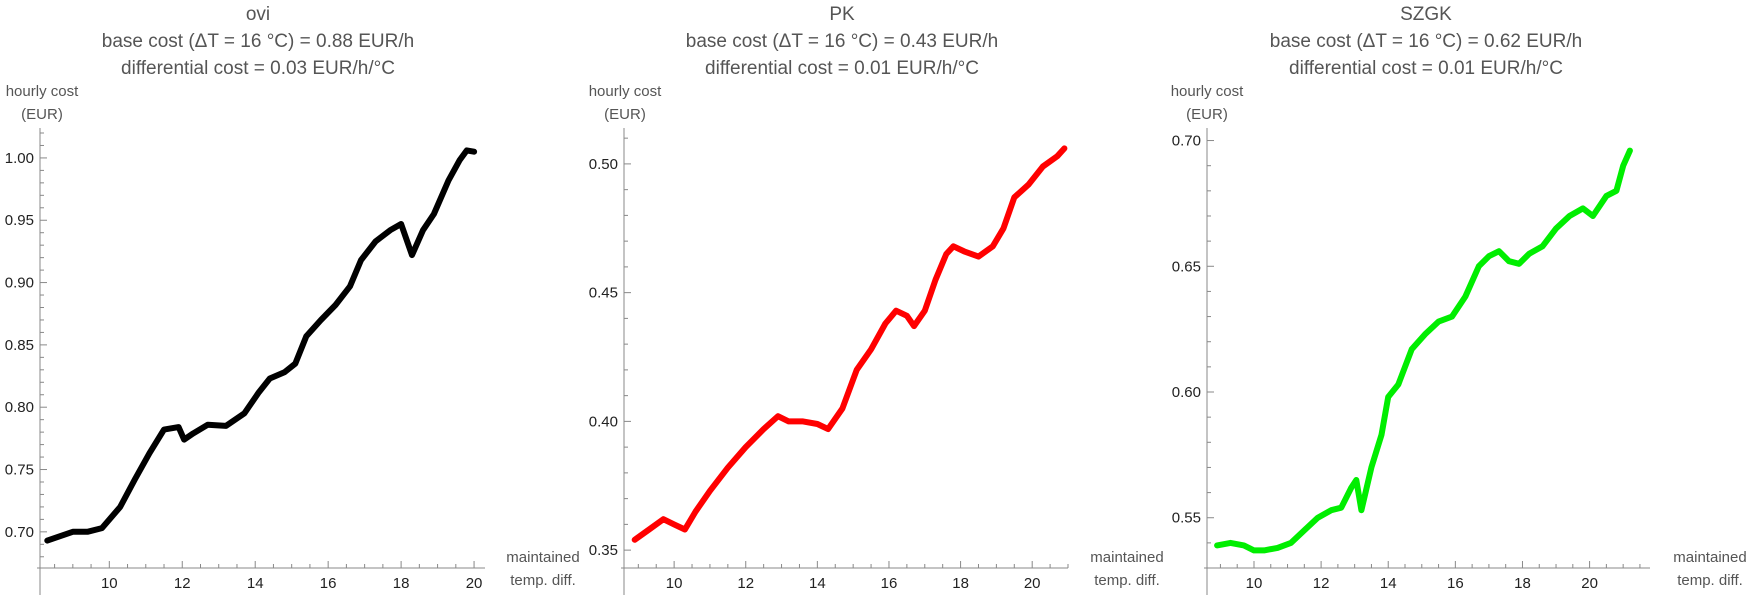  Describe the element at coordinates (19, 345) in the screenshot. I see `y-tick-label: 0.85` at that location.